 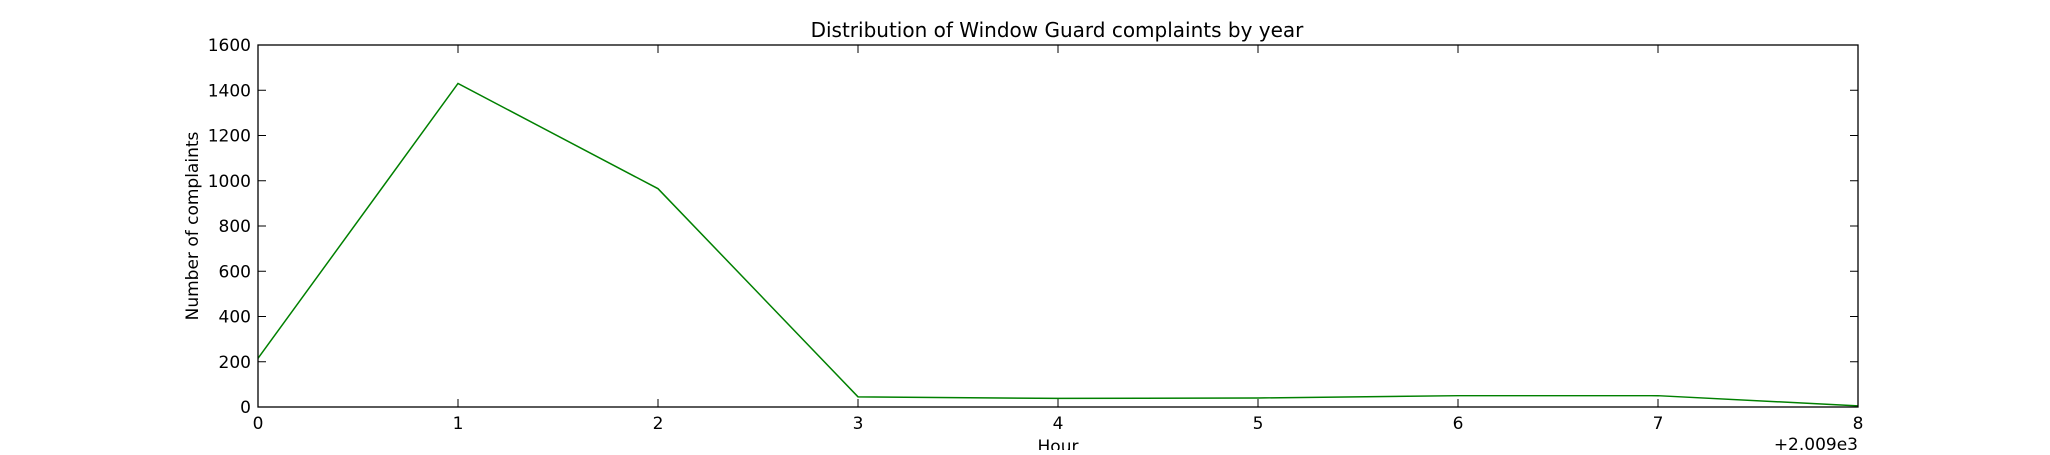 I want to click on y-tick-label: 1600, so click(x=229, y=46).